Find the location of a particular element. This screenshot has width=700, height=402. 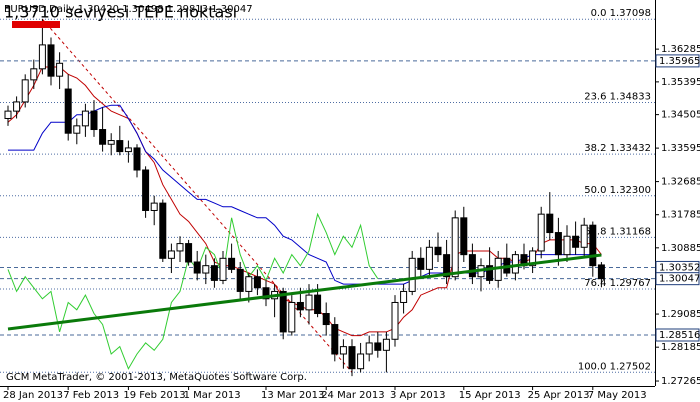

fib-label: 23.6 1.34833 is located at coordinates (617, 97).